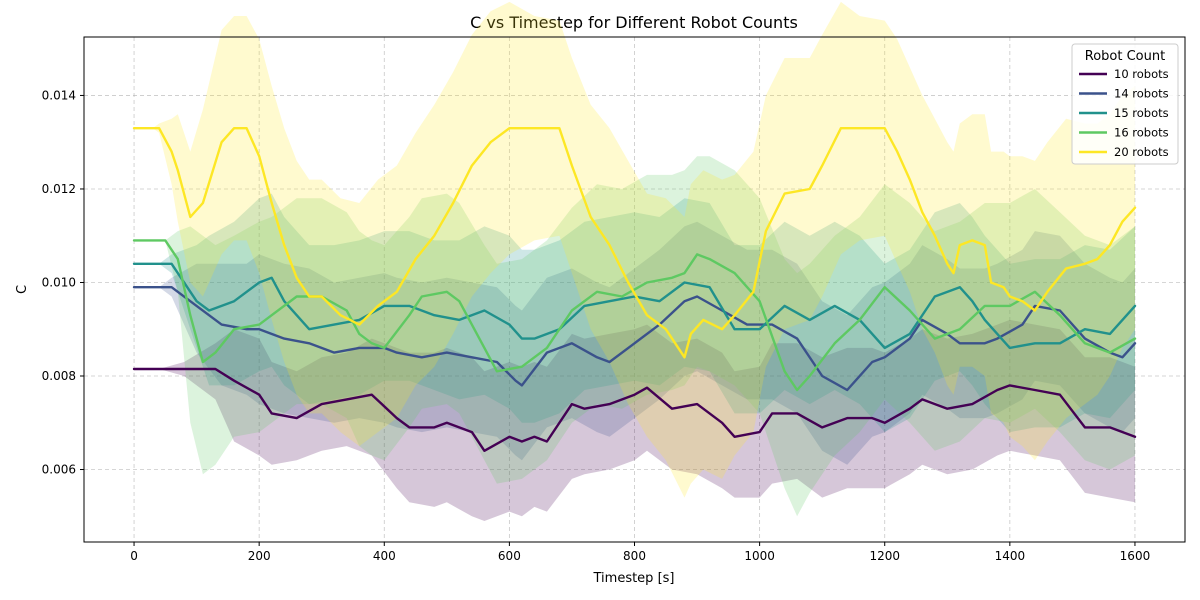  I want to click on x-tick-label: 0, so click(134, 556).